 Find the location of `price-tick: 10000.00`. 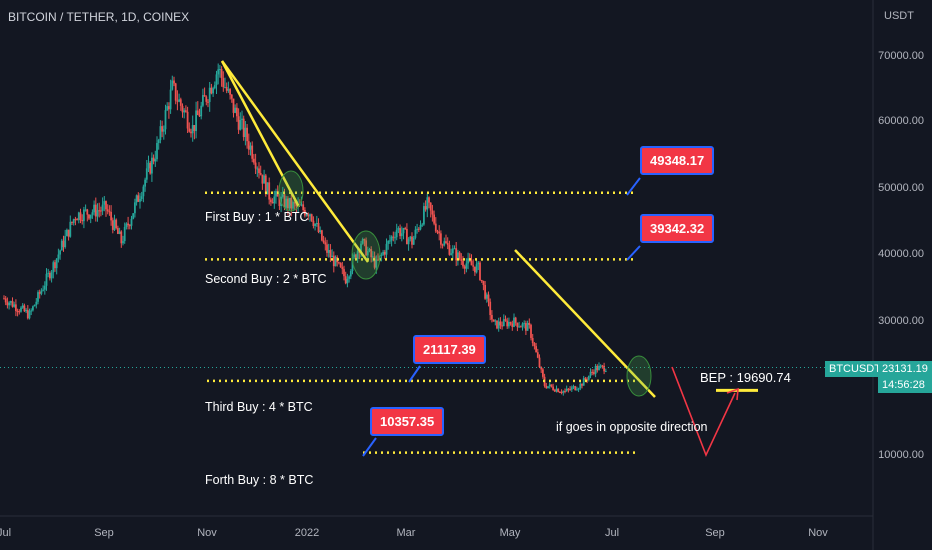

price-tick: 10000.00 is located at coordinates (901, 455).